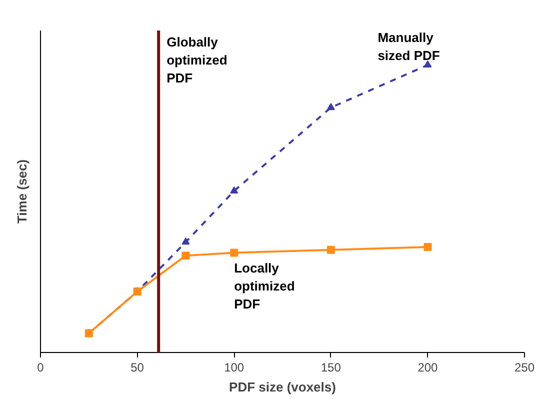  What do you see at coordinates (282, 387) in the screenshot?
I see `x-axis-title: PDF size (voxels)` at bounding box center [282, 387].